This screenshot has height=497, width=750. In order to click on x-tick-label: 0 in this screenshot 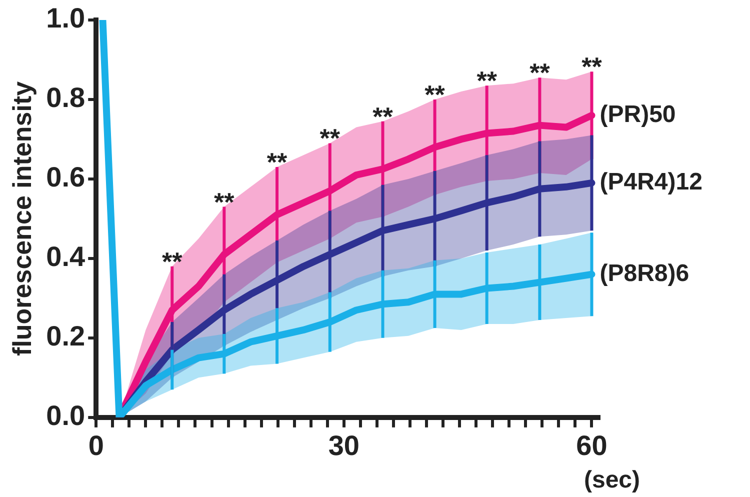, I will do `click(96, 445)`.